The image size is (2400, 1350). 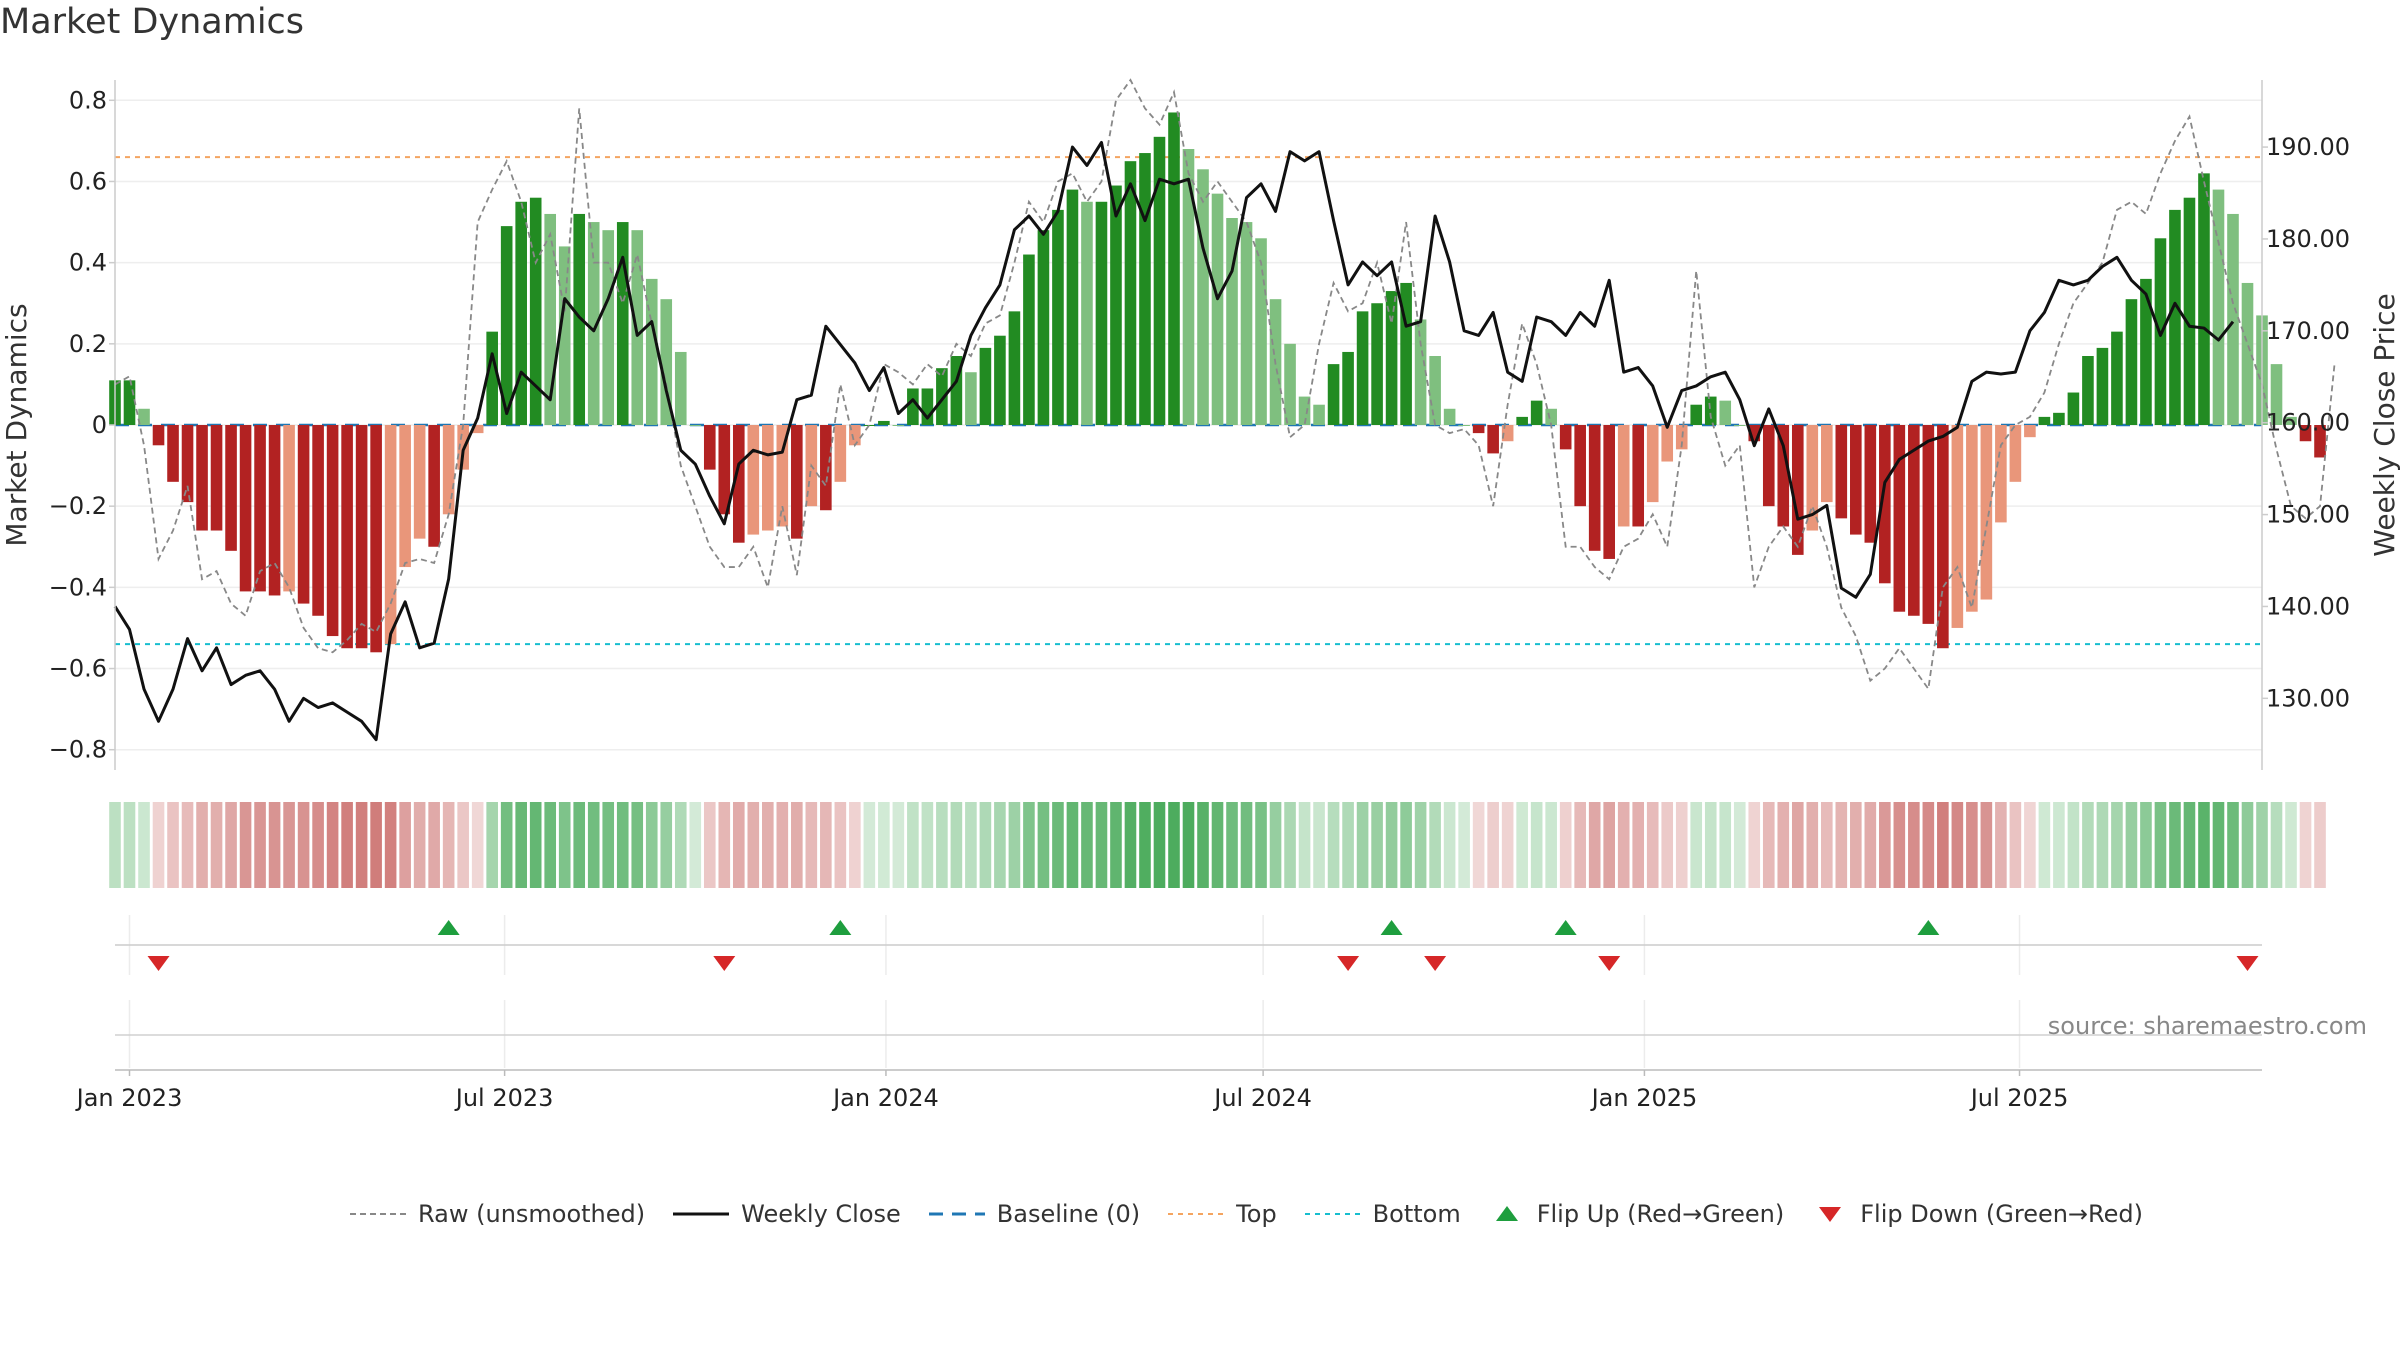 I want to click on flip-markers, so click(x=1203, y=945).